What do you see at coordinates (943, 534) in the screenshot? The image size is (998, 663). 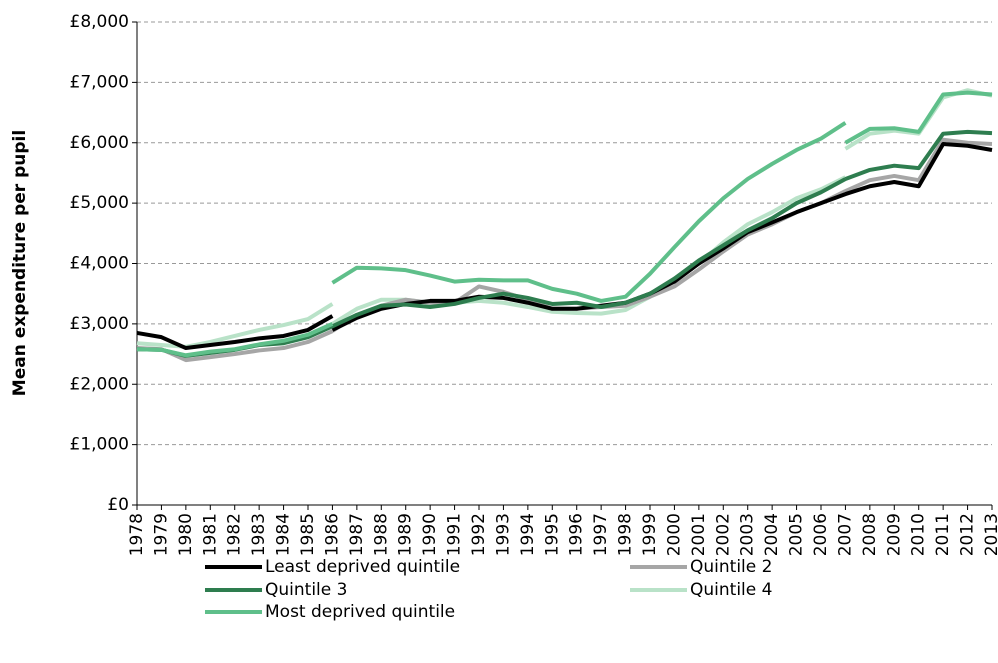 I see `x-tick-label: 2011` at bounding box center [943, 534].